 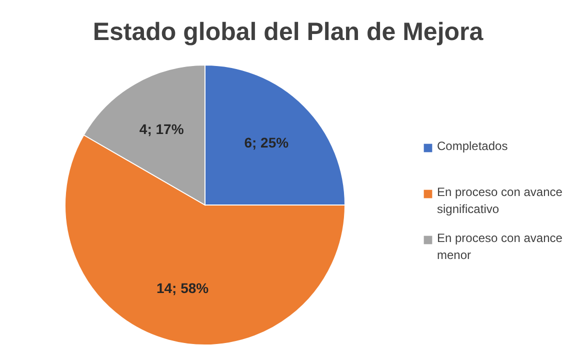 I want to click on data-label: 4; 17%, so click(x=161, y=128).